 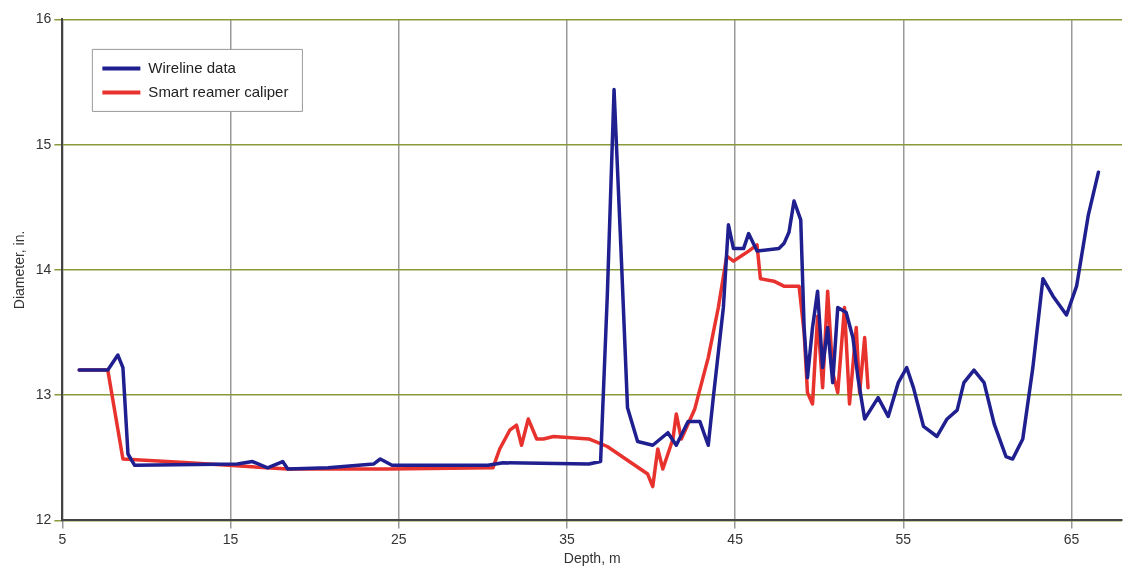 What do you see at coordinates (230, 538) in the screenshot?
I see `x-tick-label: 15` at bounding box center [230, 538].